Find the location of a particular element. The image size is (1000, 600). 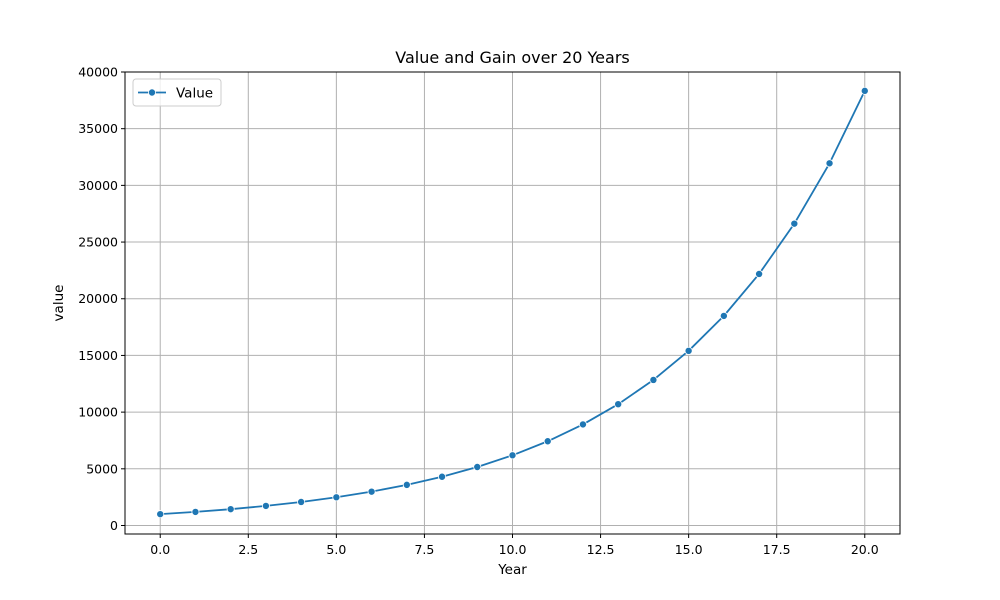

x-axis-label: Year is located at coordinates (512, 570).